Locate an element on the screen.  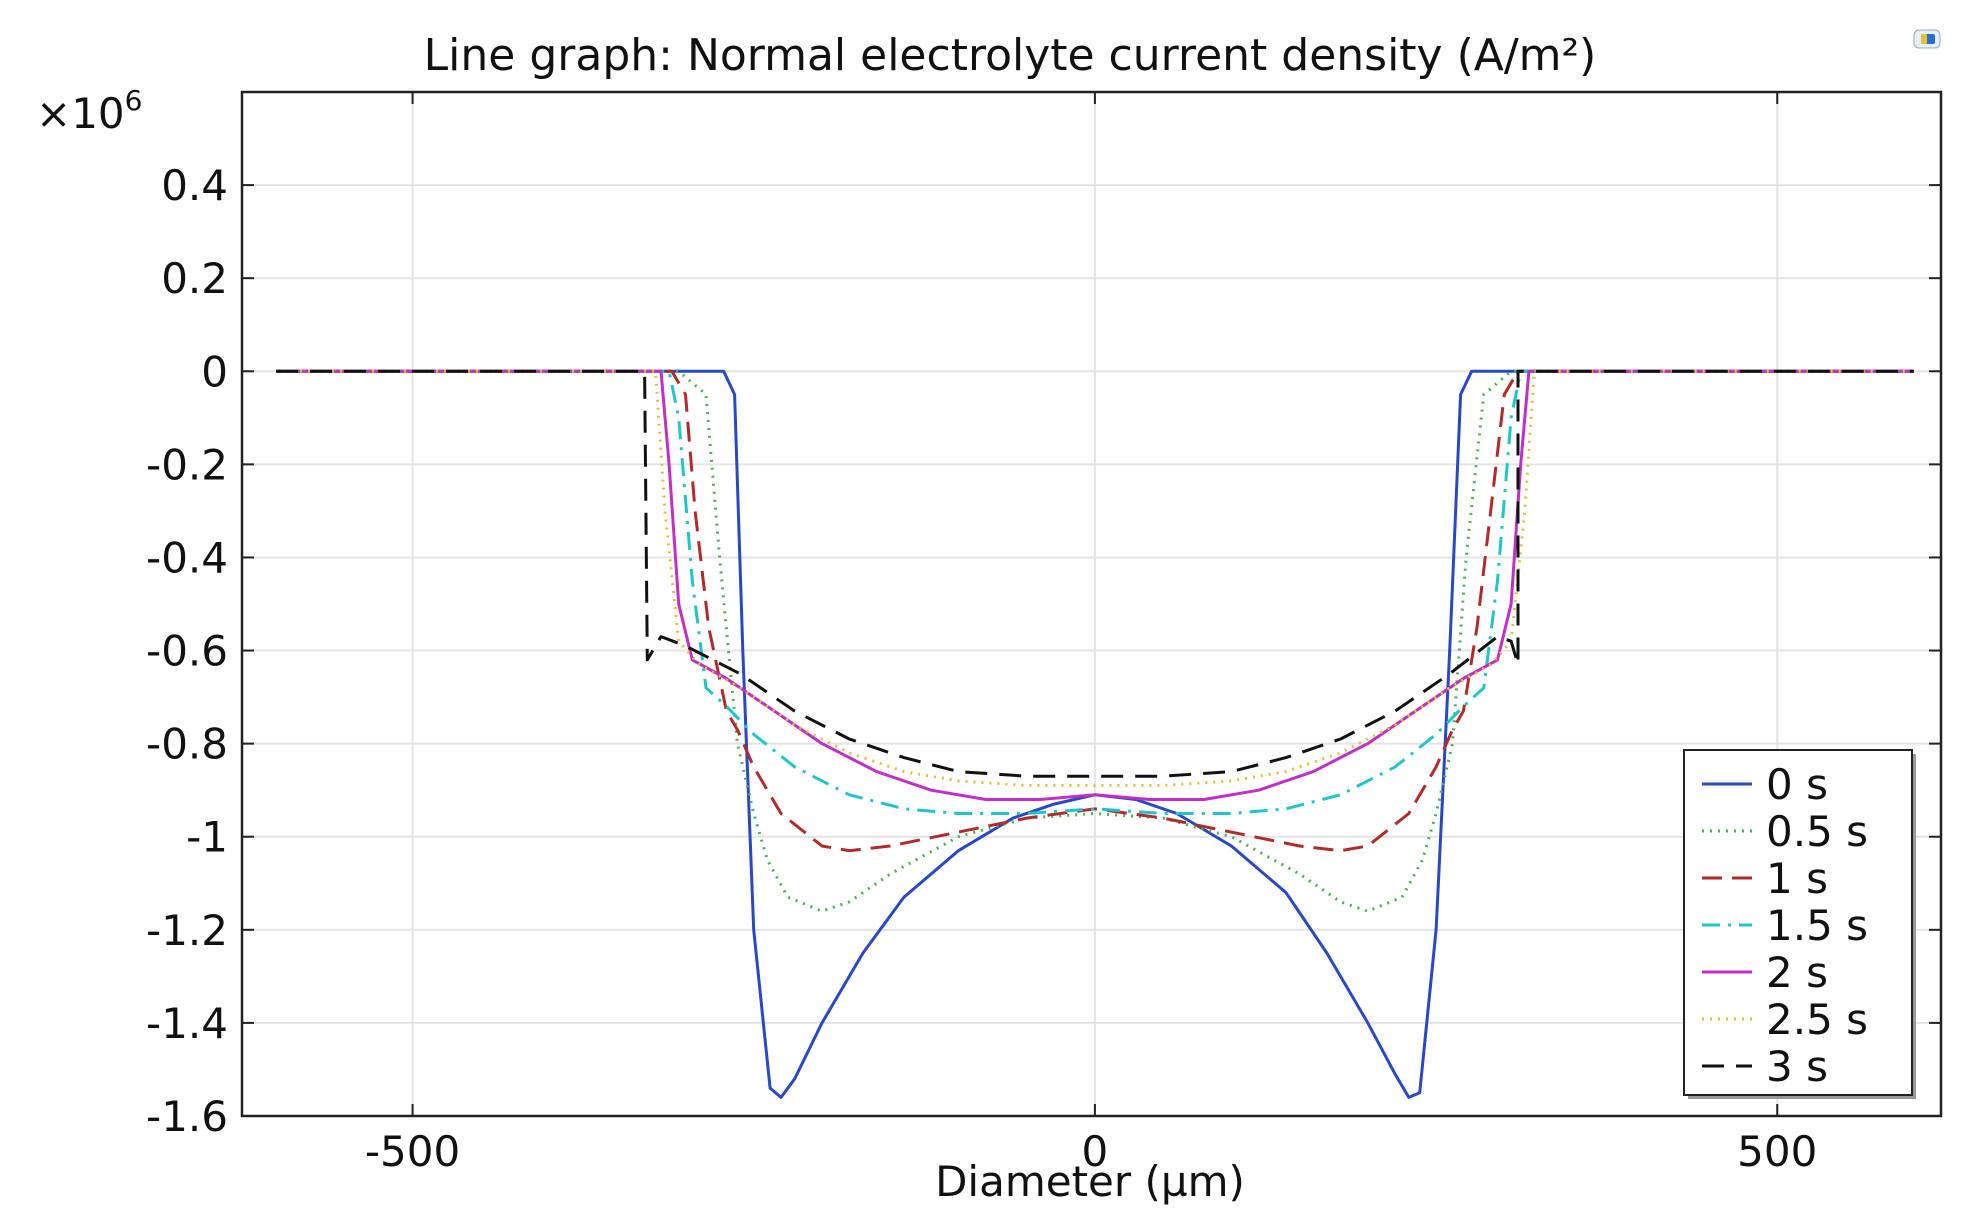
x-tick-label: 0 is located at coordinates (1095, 1151).